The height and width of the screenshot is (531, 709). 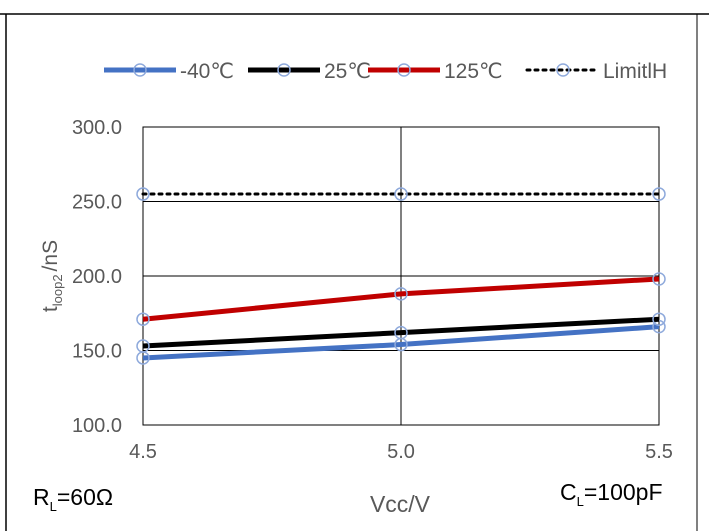 What do you see at coordinates (473, 71) in the screenshot?
I see `legend-label-2: 125℃` at bounding box center [473, 71].